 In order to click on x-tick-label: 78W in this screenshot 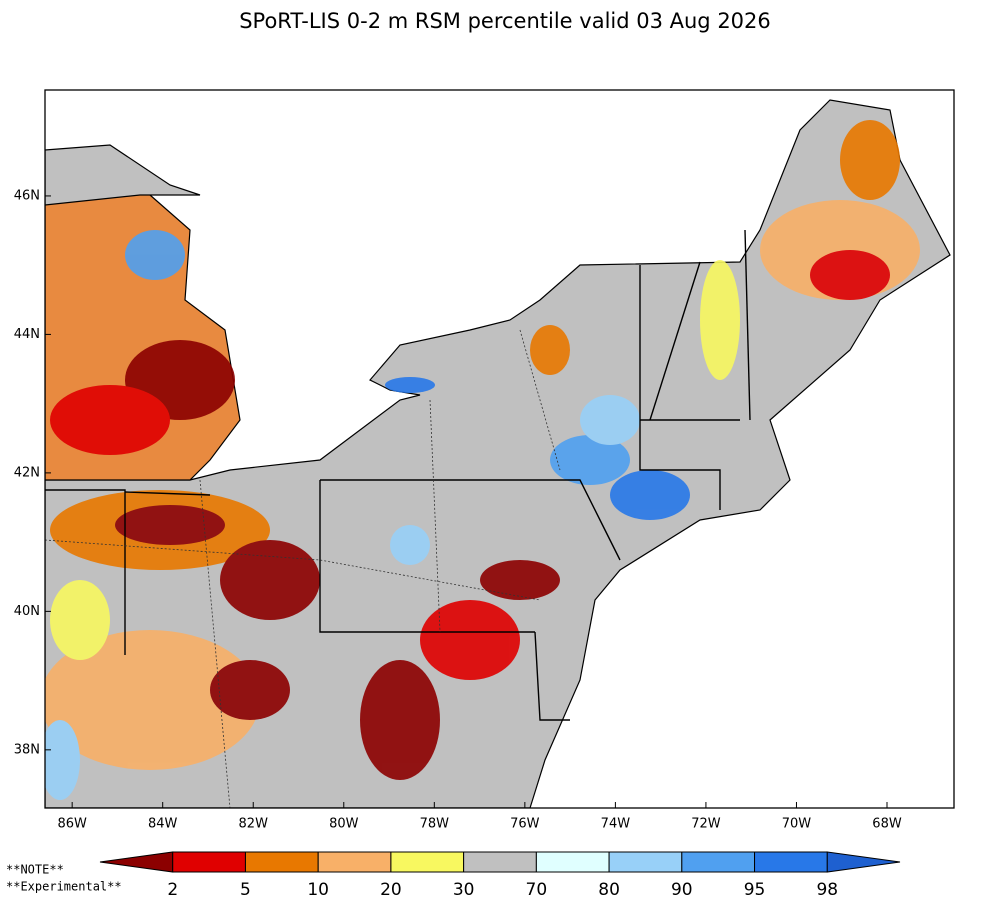, I will do `click(435, 824)`.